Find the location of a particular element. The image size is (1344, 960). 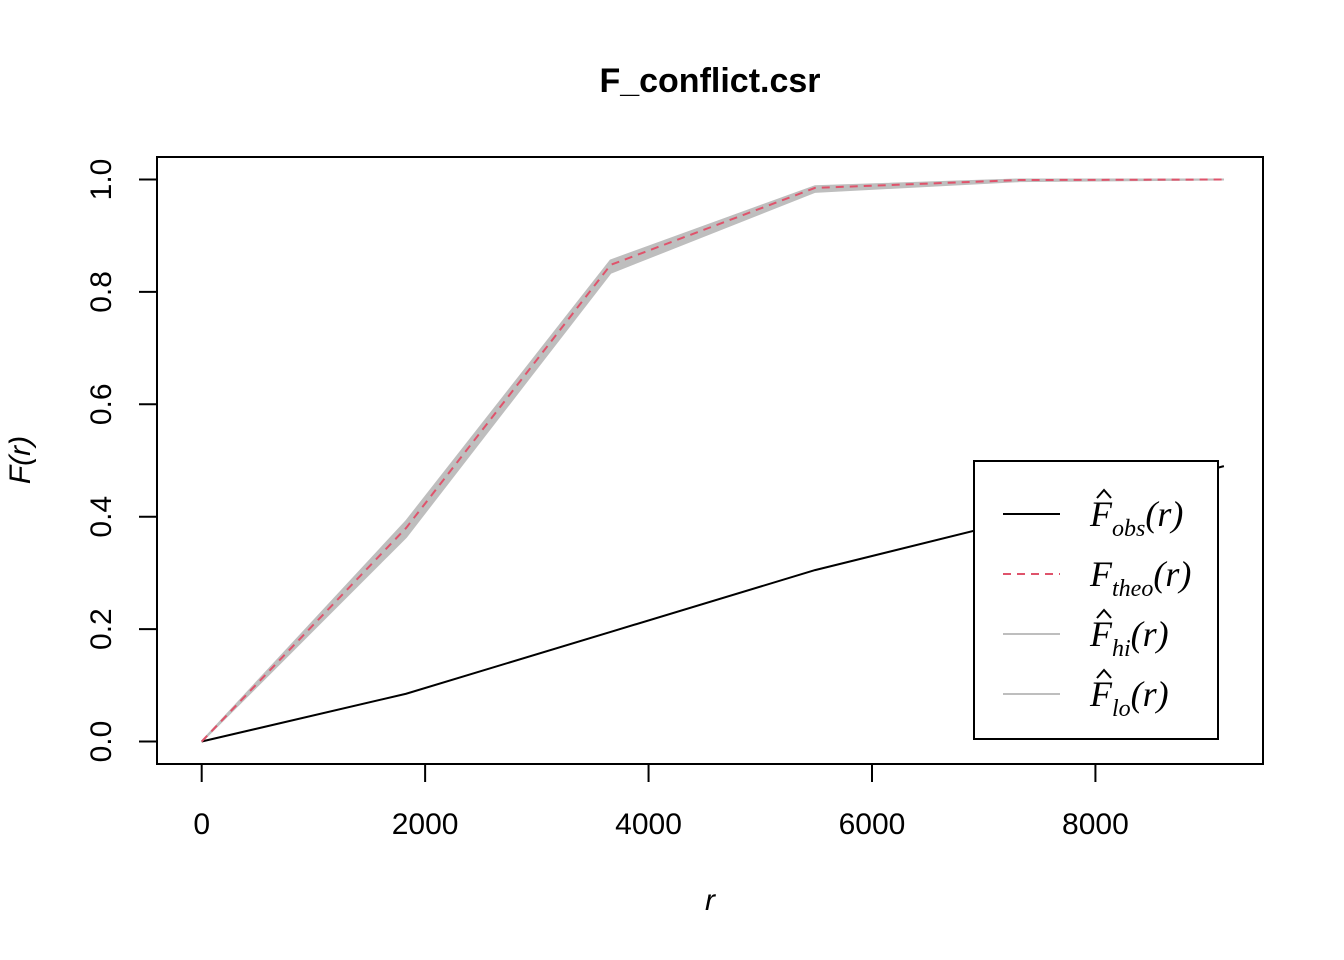

y-tick-label: 0.0 is located at coordinates (101, 742).